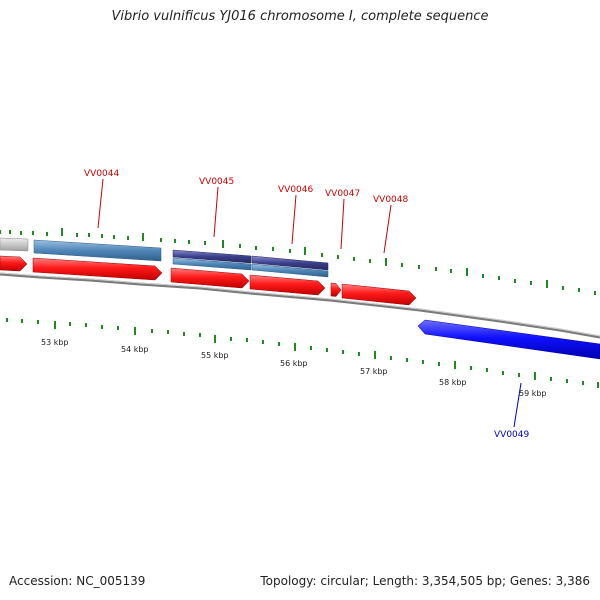  Describe the element at coordinates (342, 194) in the screenshot. I see `gene-label-vv0047: VV0047` at that location.